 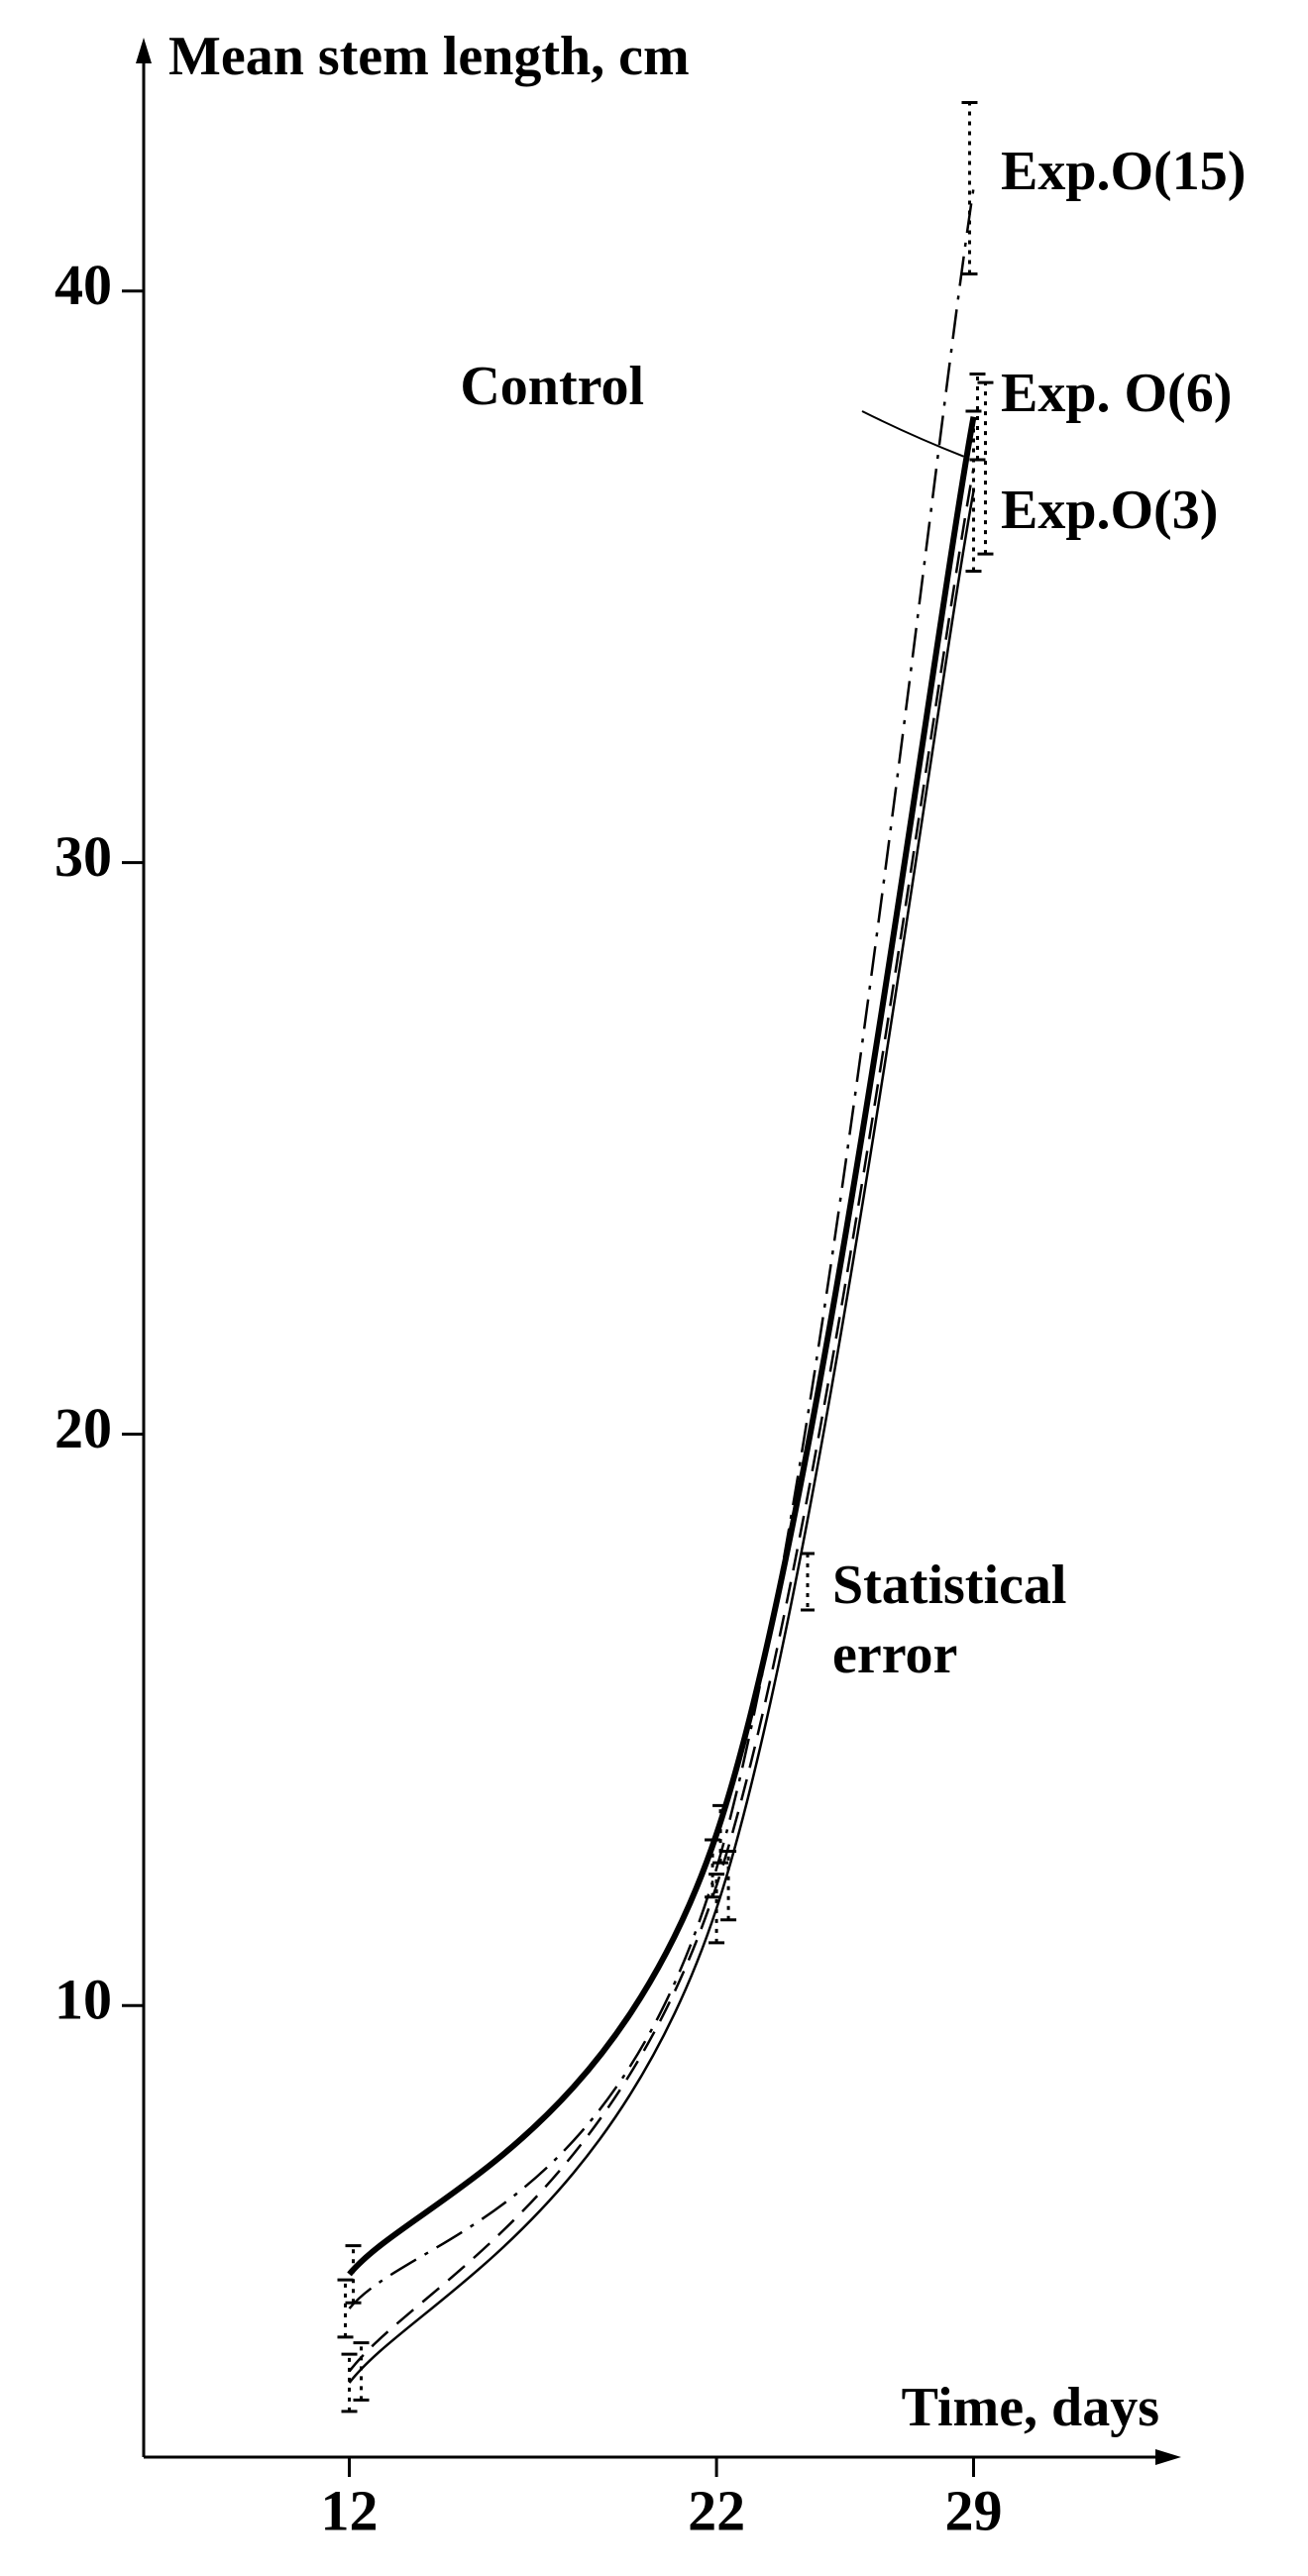 I want to click on x-tick-label: 22, so click(x=716, y=2510).